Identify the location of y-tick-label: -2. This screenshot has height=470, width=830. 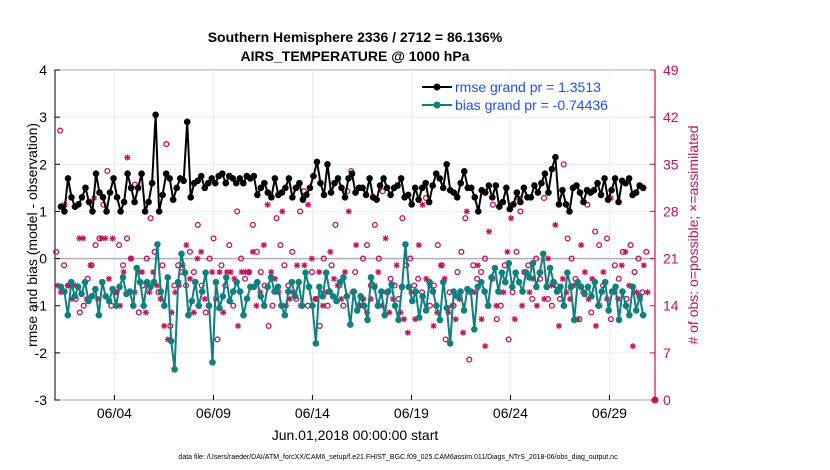
(41, 353).